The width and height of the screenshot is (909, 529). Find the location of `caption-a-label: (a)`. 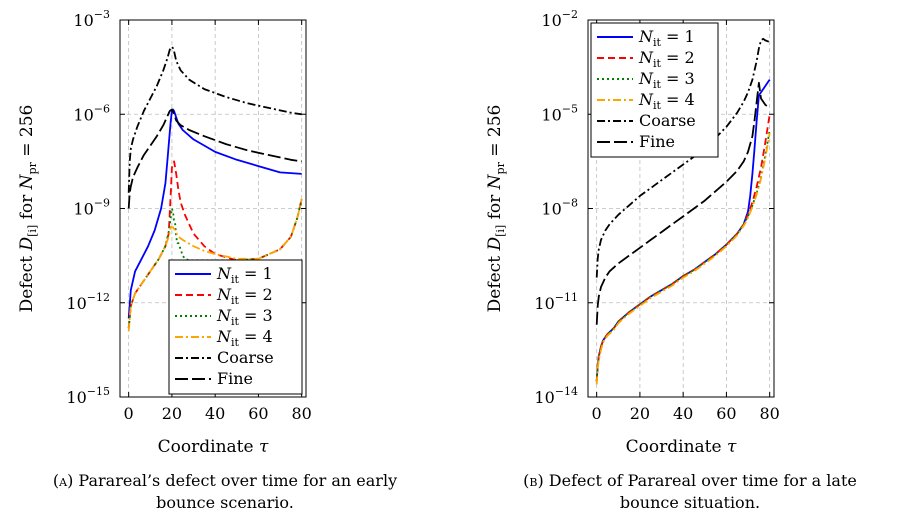

caption-a-label: (a) is located at coordinates (63, 480).